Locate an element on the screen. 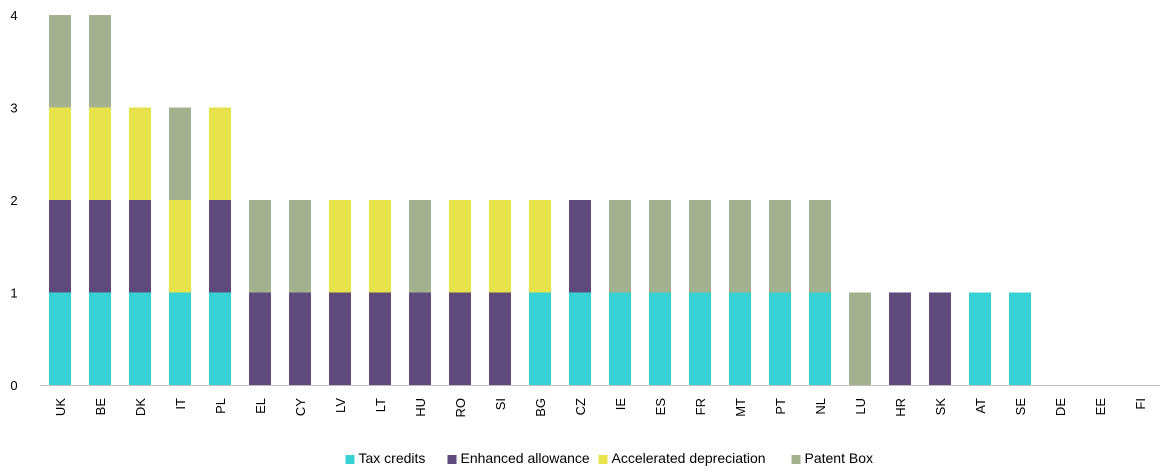 The image size is (1168, 475). legend-label-accelerated-depreciation: Accelerated depreciation is located at coordinates (689, 458).